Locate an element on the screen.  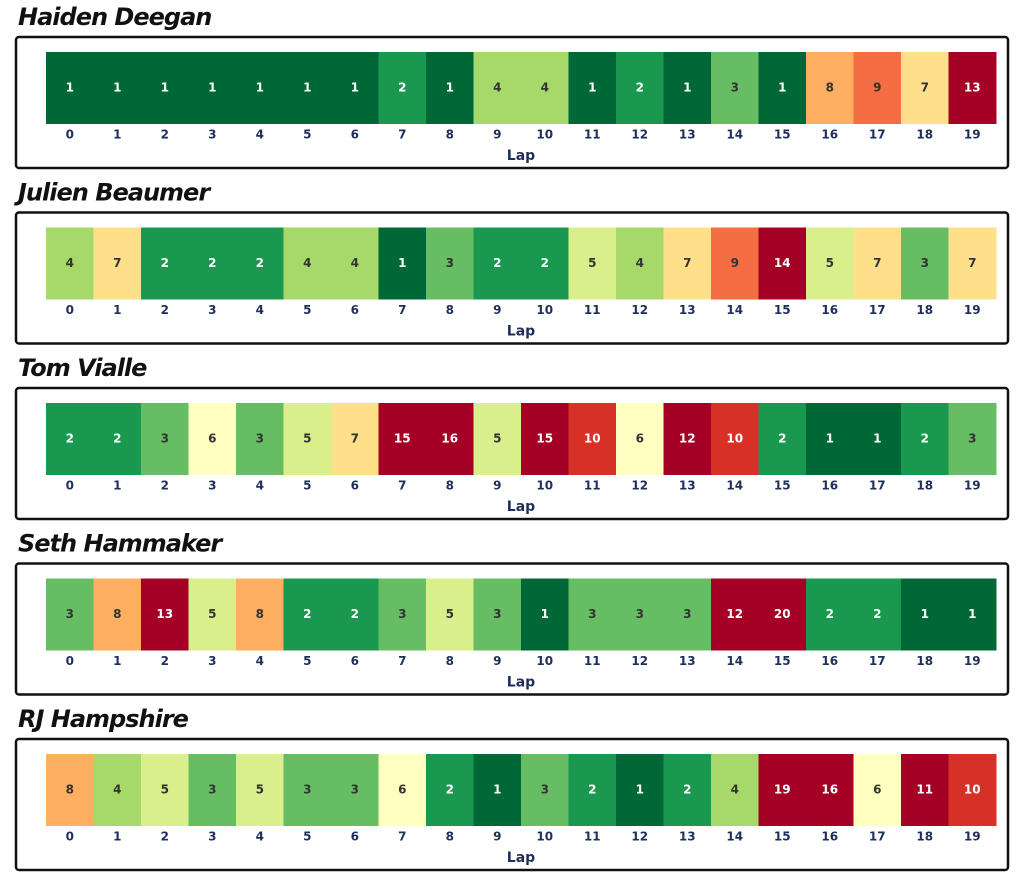
x-tick-label: 7 is located at coordinates (402, 310).